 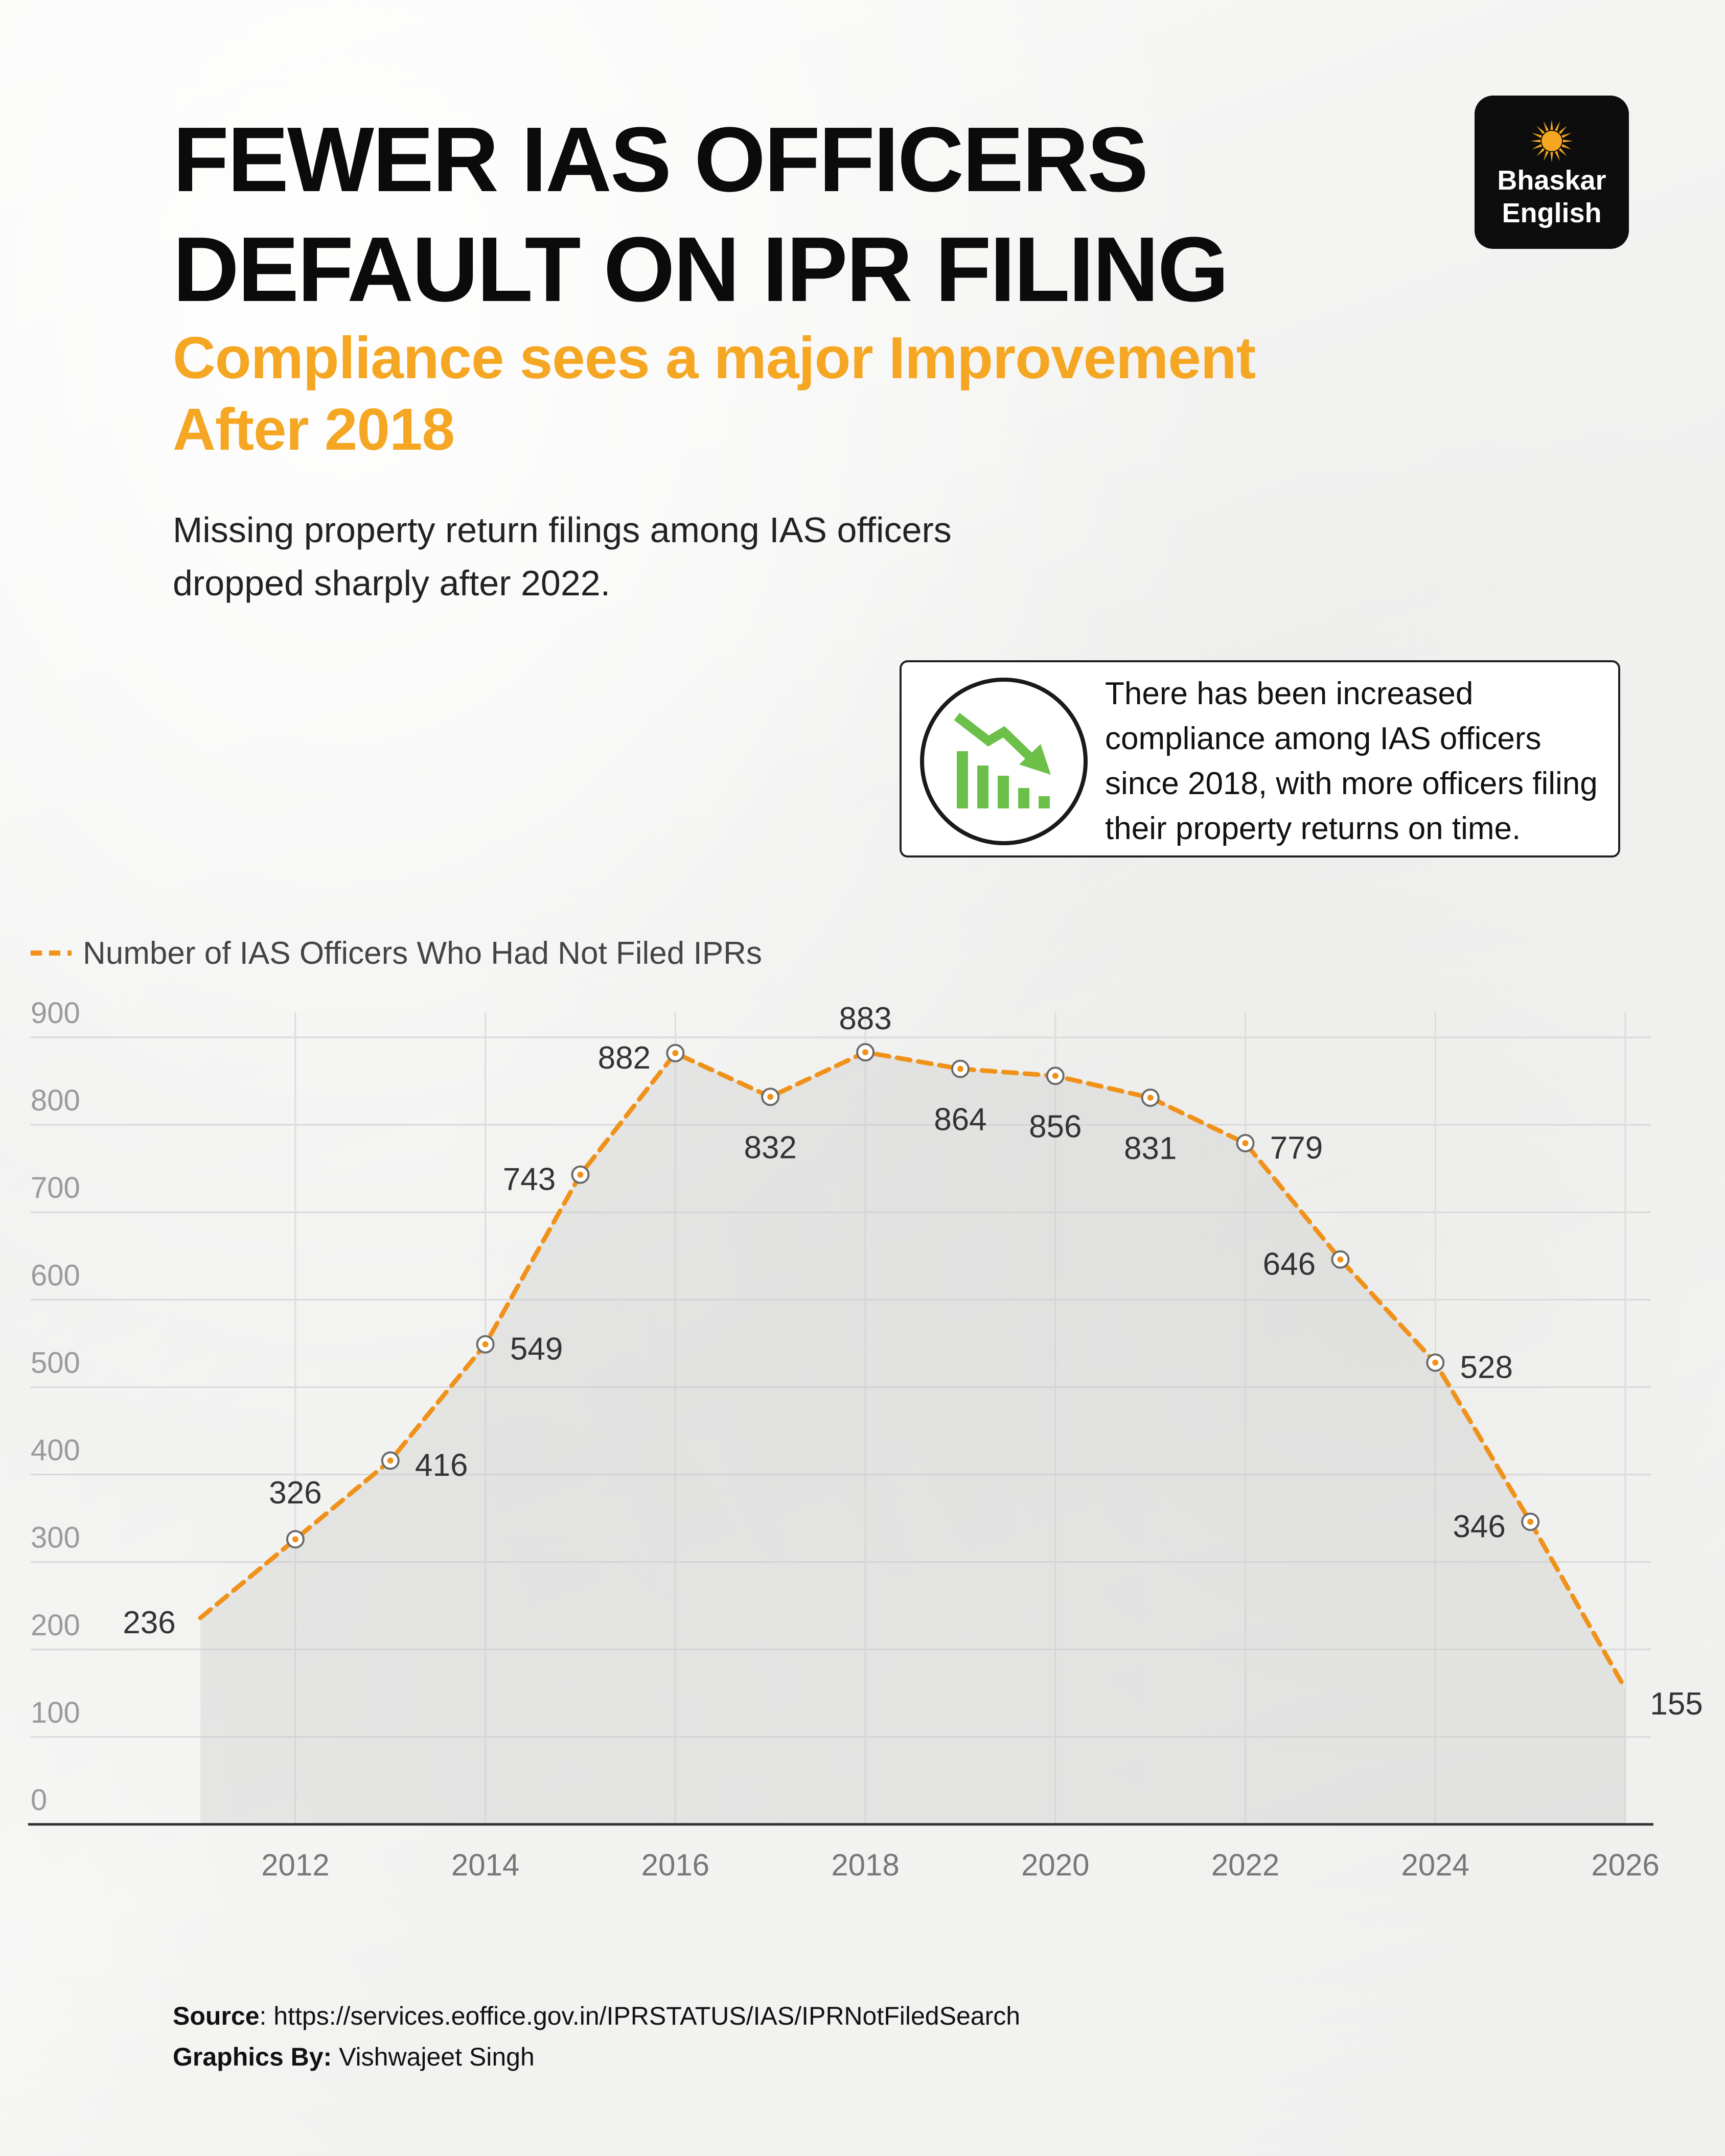 I want to click on data-label: 779, so click(x=1296, y=1148).